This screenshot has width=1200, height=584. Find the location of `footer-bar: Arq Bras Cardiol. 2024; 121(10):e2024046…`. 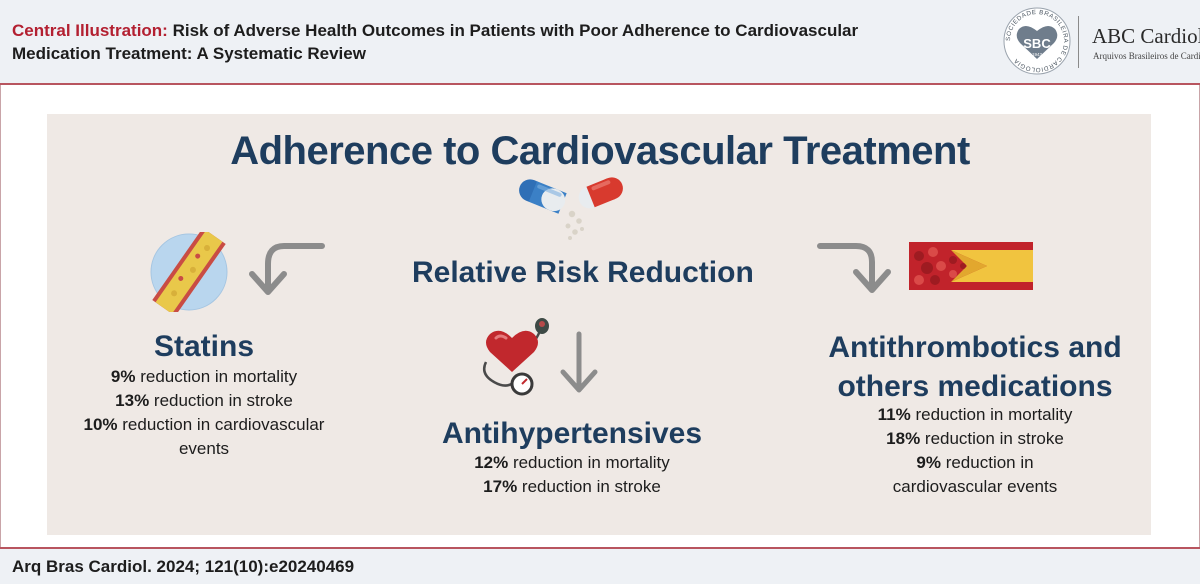

footer-bar: Arq Bras Cardiol. 2024; 121(10):e2024046… is located at coordinates (600, 565).